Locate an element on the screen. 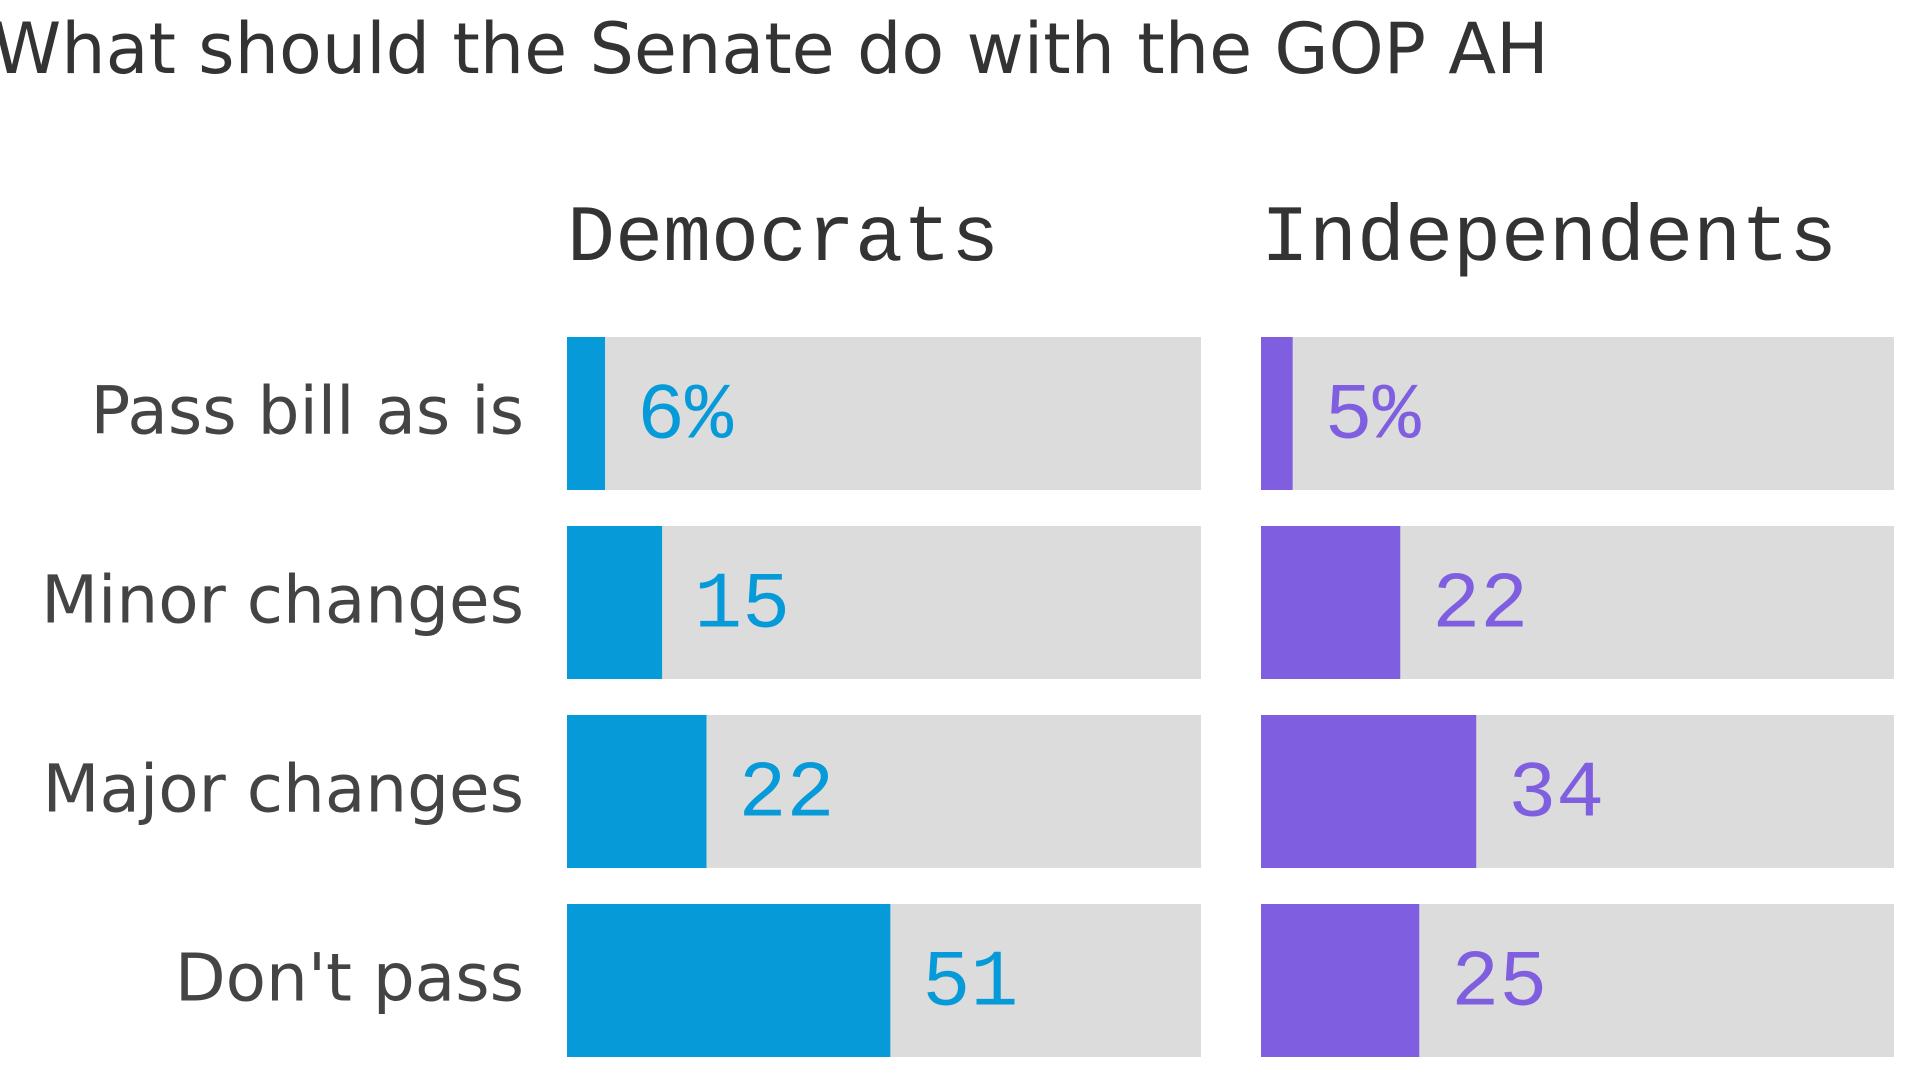 The width and height of the screenshot is (1920, 1080). value-label: 51 is located at coordinates (970, 984).